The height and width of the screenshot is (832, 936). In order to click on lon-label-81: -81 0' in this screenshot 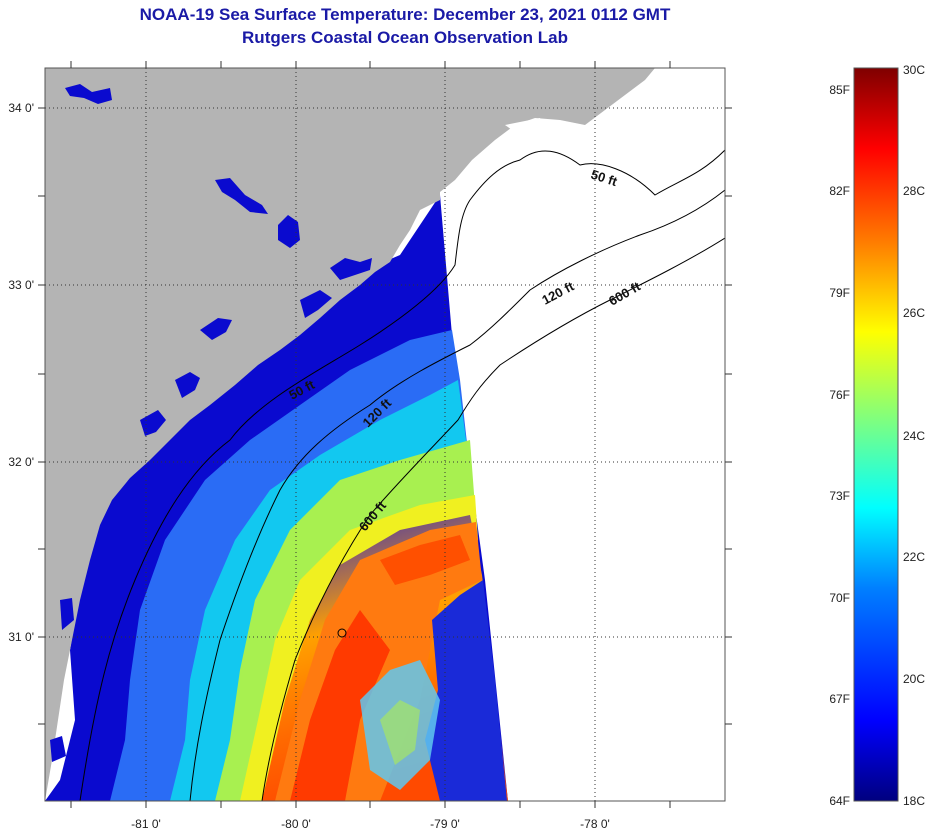, I will do `click(146, 824)`.